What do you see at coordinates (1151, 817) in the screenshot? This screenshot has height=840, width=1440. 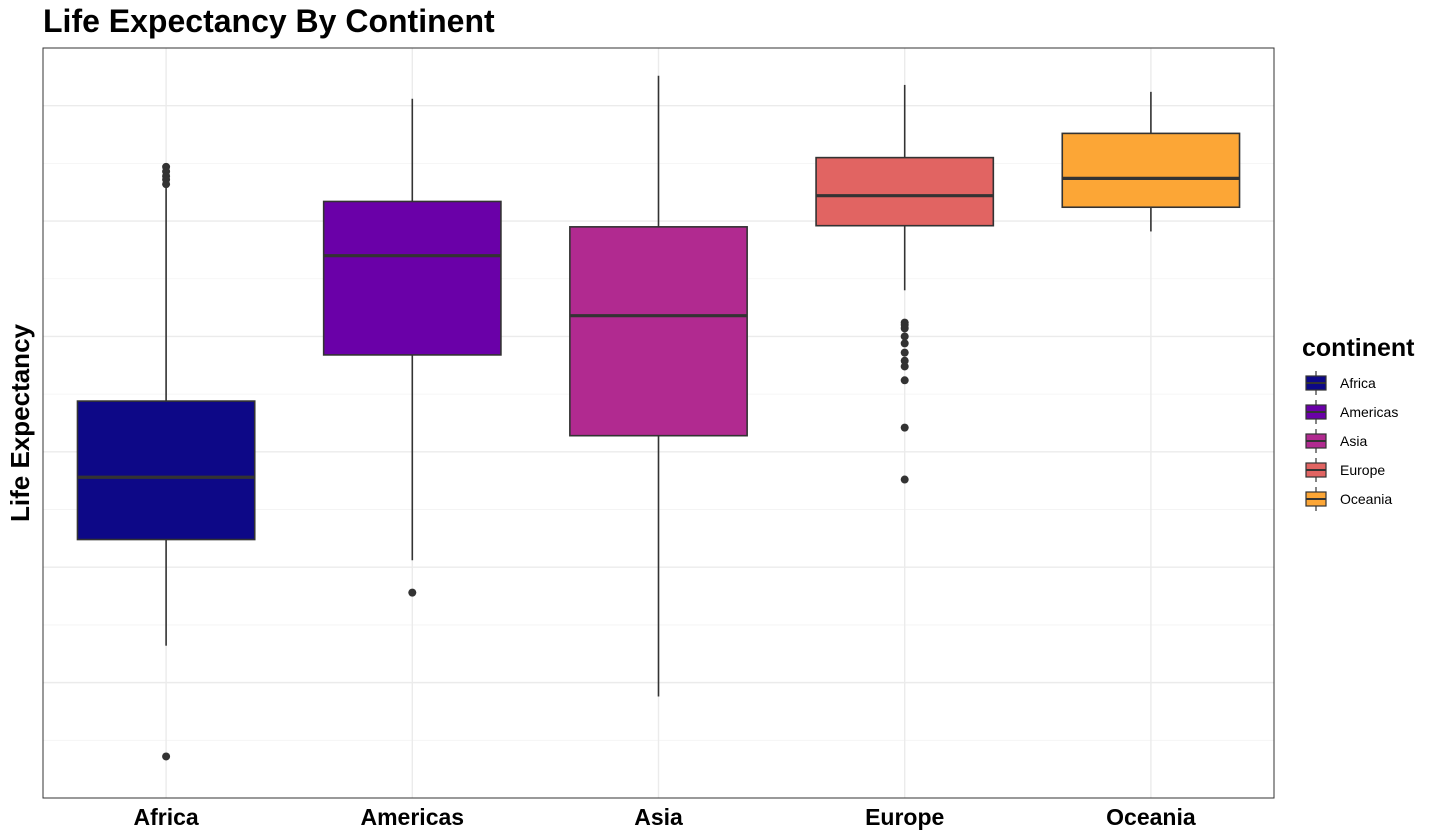 I see `x-tick-label: Oceania` at bounding box center [1151, 817].